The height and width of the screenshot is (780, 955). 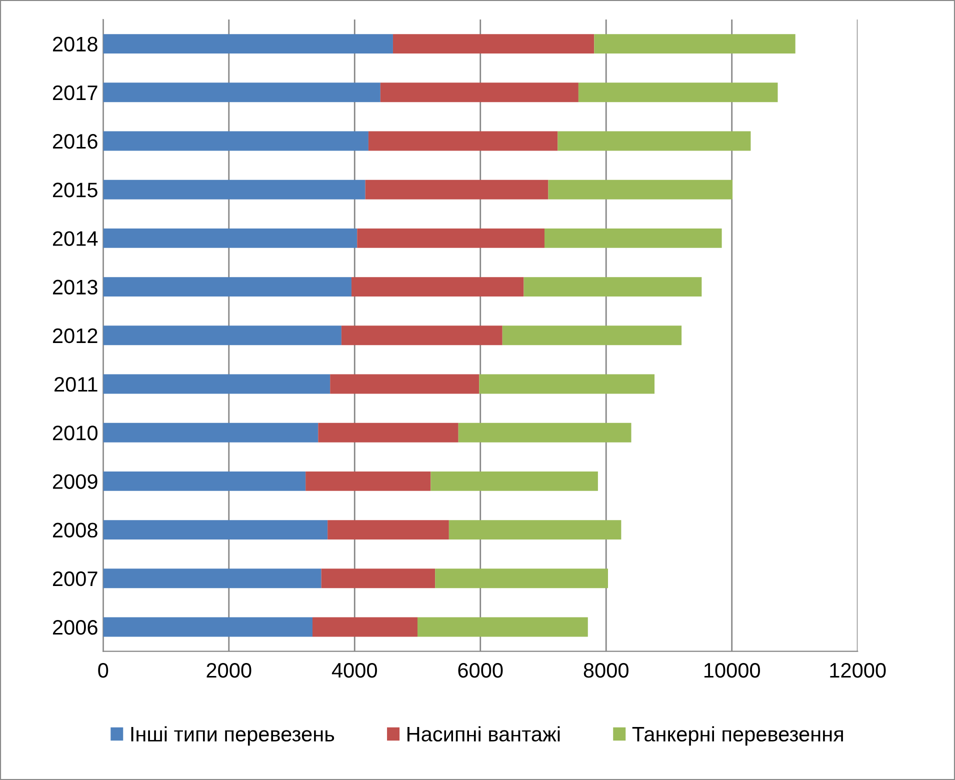 I want to click on legend-label: Танкерні перевезення, so click(x=737, y=736).